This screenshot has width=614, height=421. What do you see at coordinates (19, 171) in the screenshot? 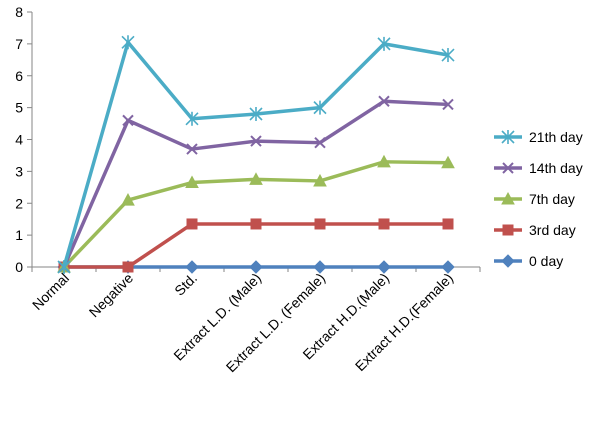
I see `y-tick-label: 3` at bounding box center [19, 171].